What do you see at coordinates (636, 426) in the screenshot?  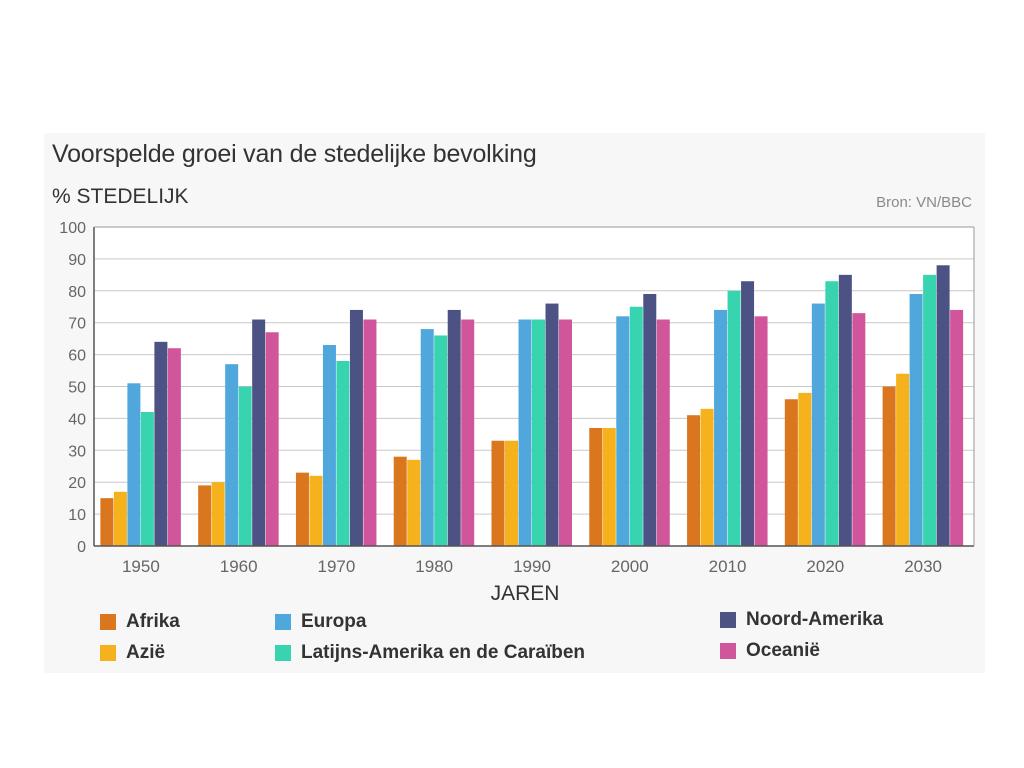 I see `bar-latijns-amerika-en-de-cara-ben-2000` at bounding box center [636, 426].